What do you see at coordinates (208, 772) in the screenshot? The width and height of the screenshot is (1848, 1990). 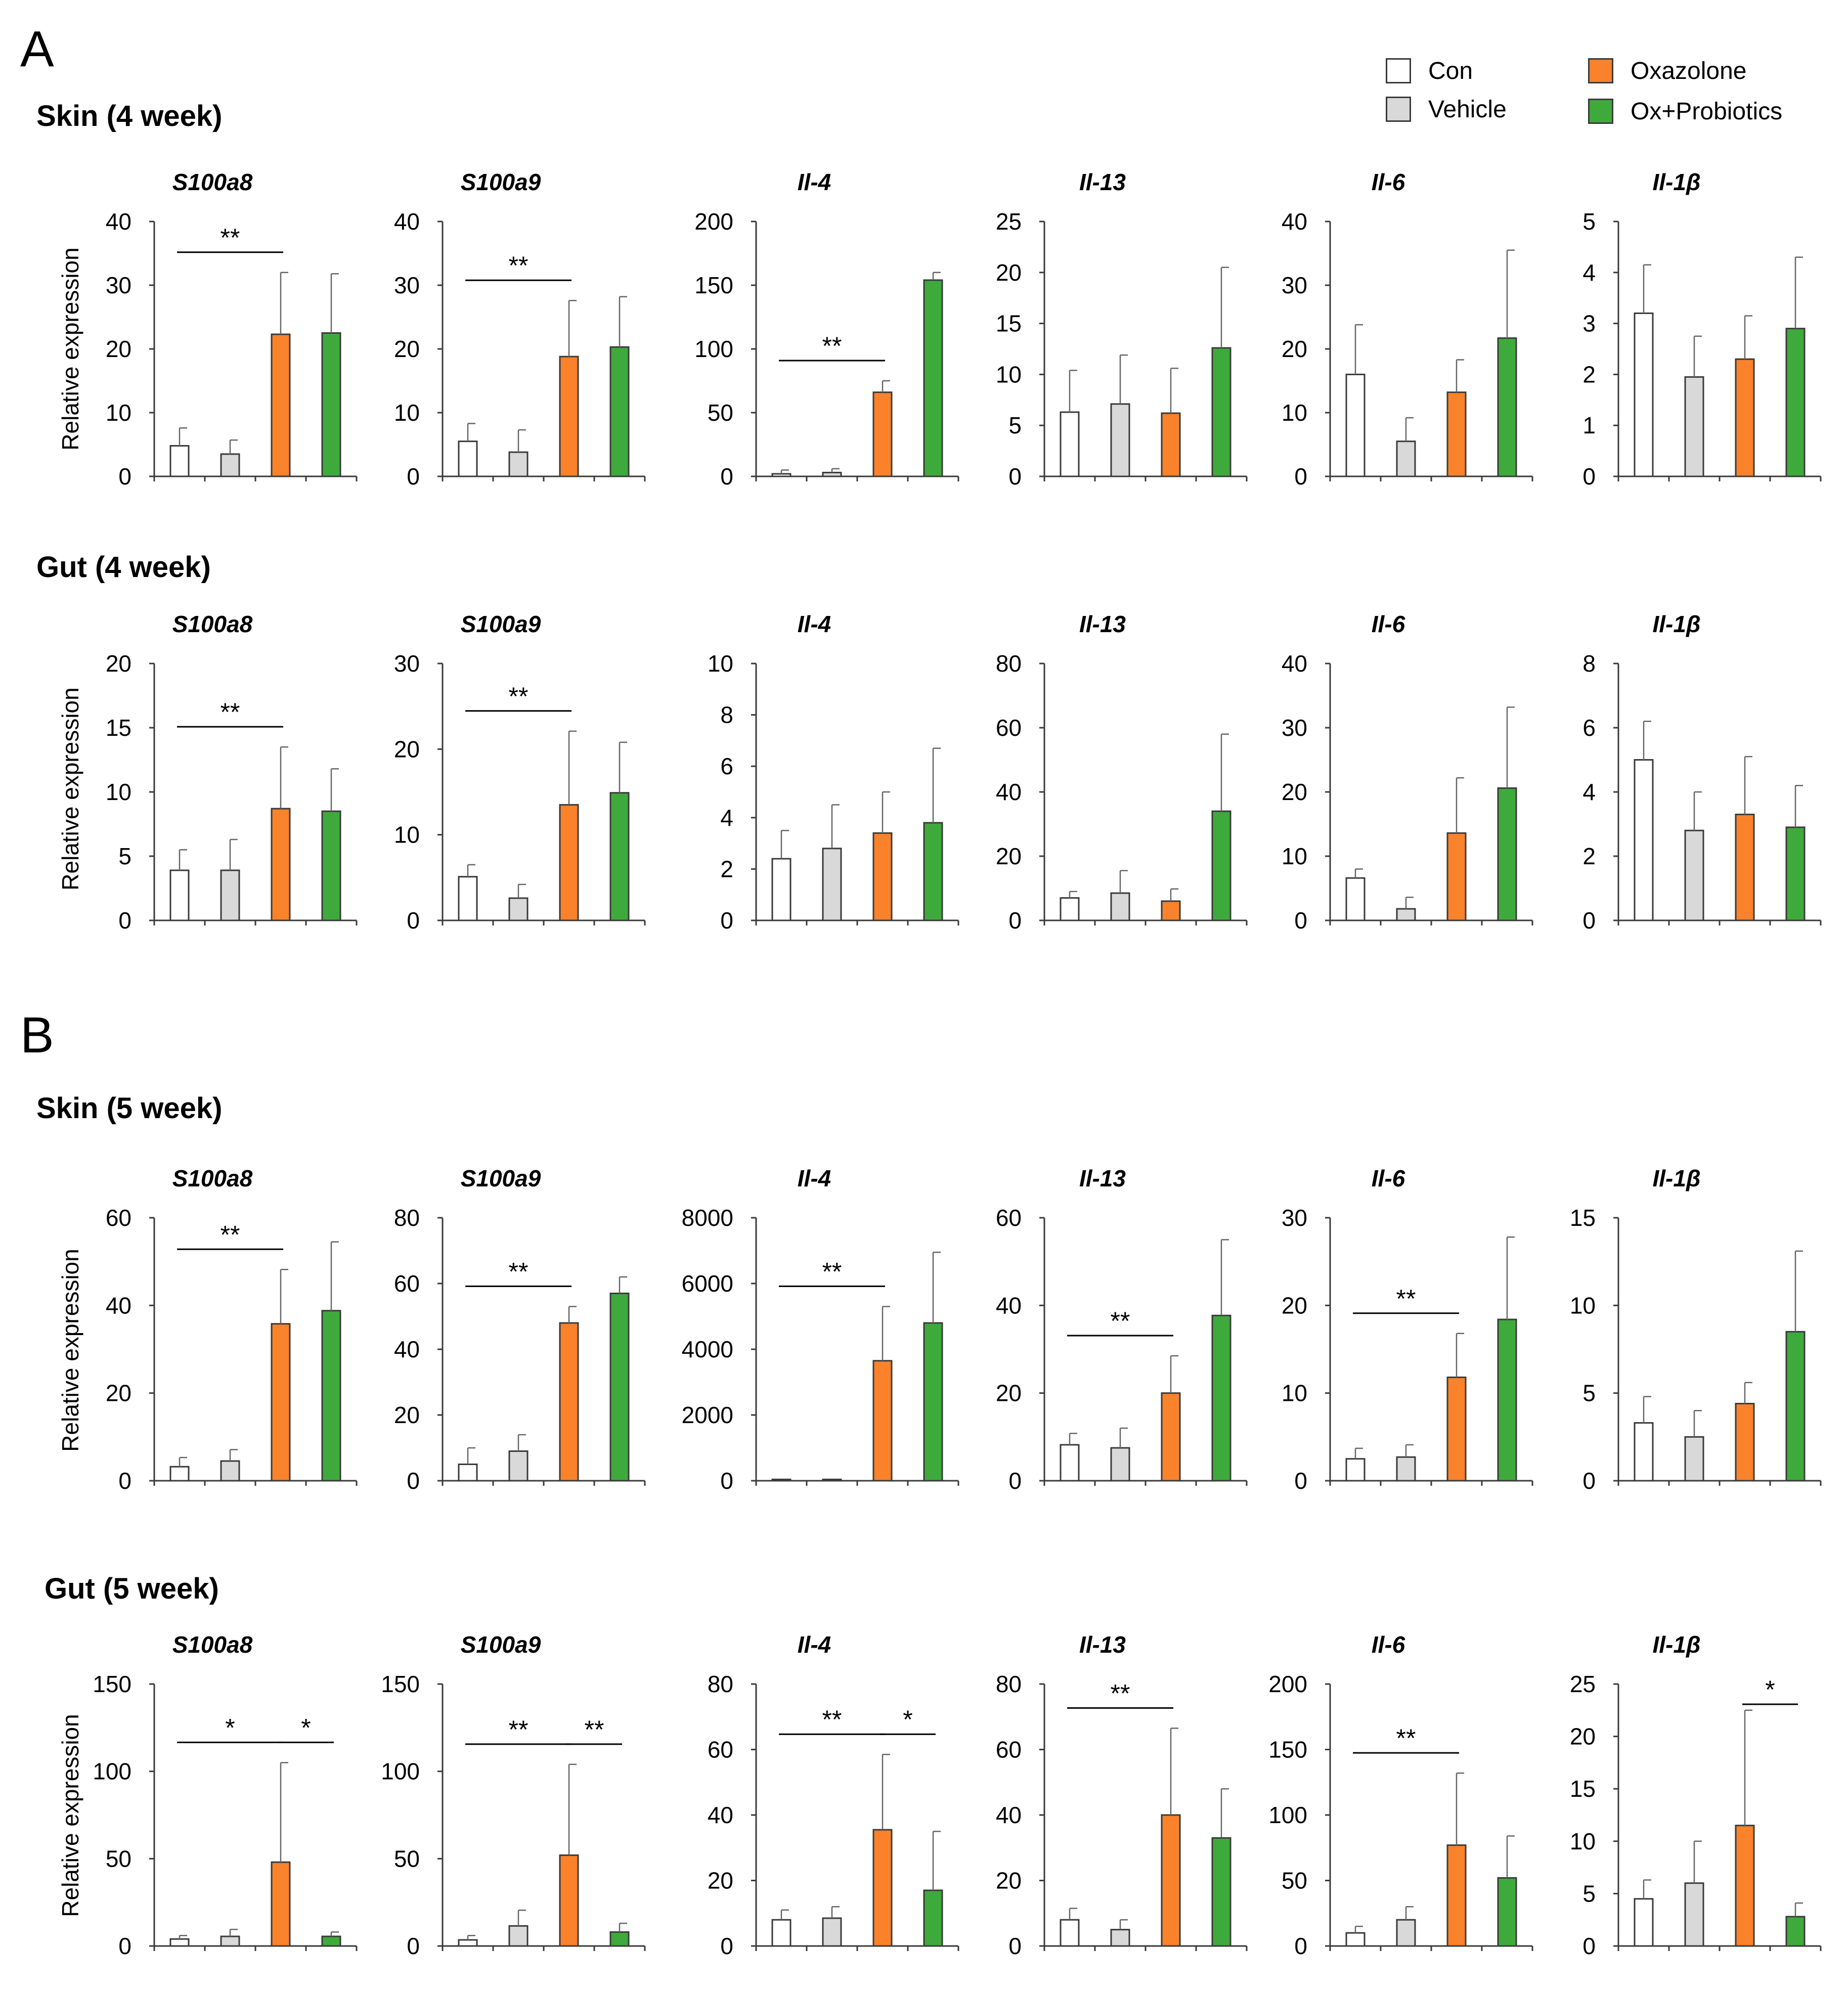 I see `chart-gut-4-week-s100a8: S100a8 Relative expression 0 5 10 15 20 **` at bounding box center [208, 772].